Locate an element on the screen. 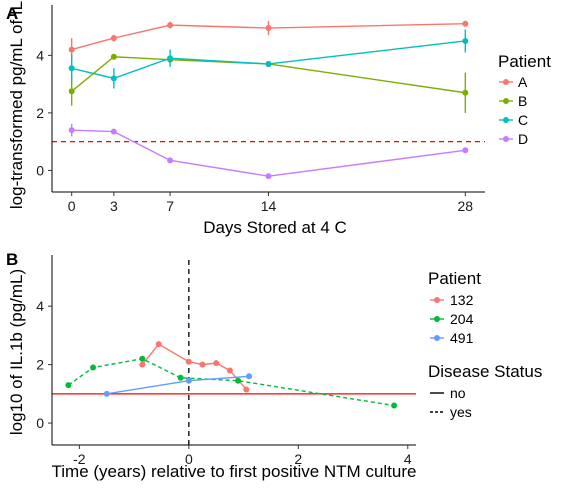 This screenshot has height=492, width=575. legend-label-B: B is located at coordinates (522, 101).